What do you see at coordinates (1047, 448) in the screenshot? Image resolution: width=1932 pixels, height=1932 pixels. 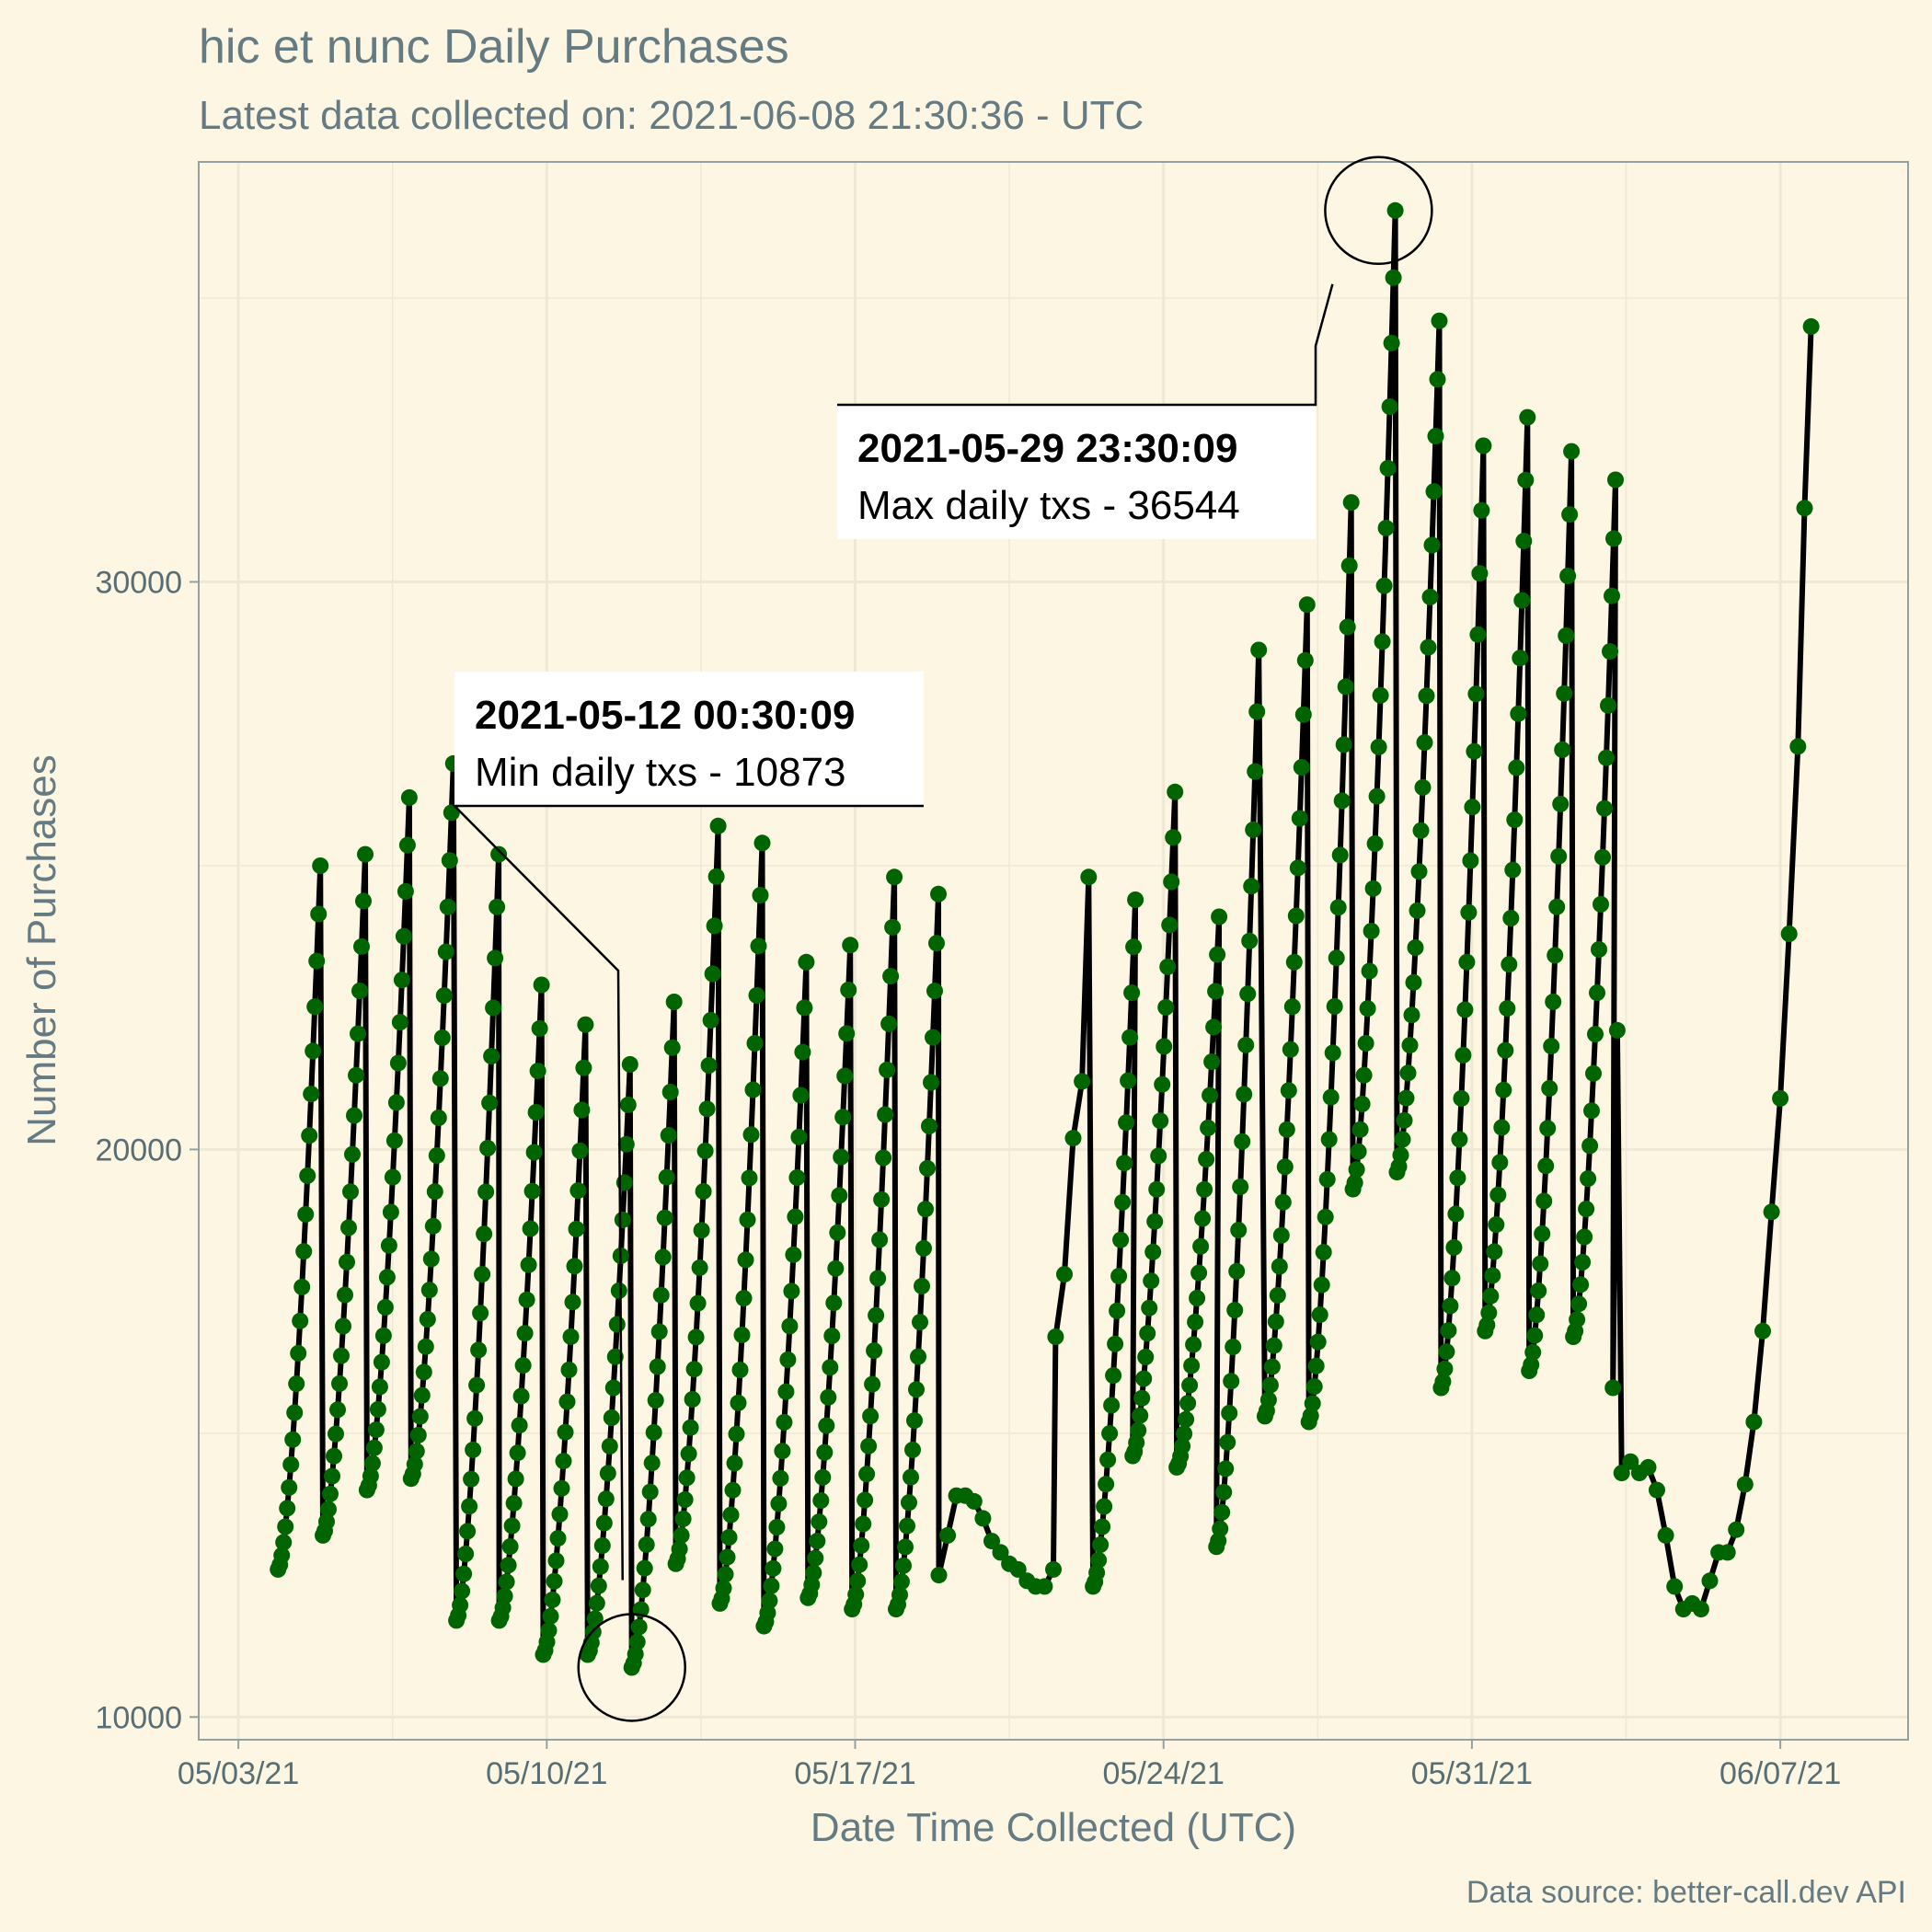 I see `annotation-title-max: 2021-05-29 23:30:09` at bounding box center [1047, 448].